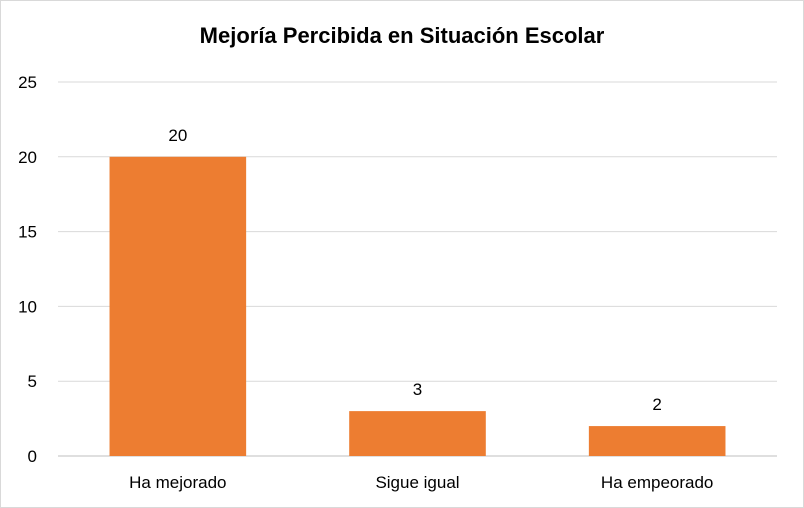  What do you see at coordinates (32, 381) in the screenshot?
I see `y-tick-label: 5` at bounding box center [32, 381].